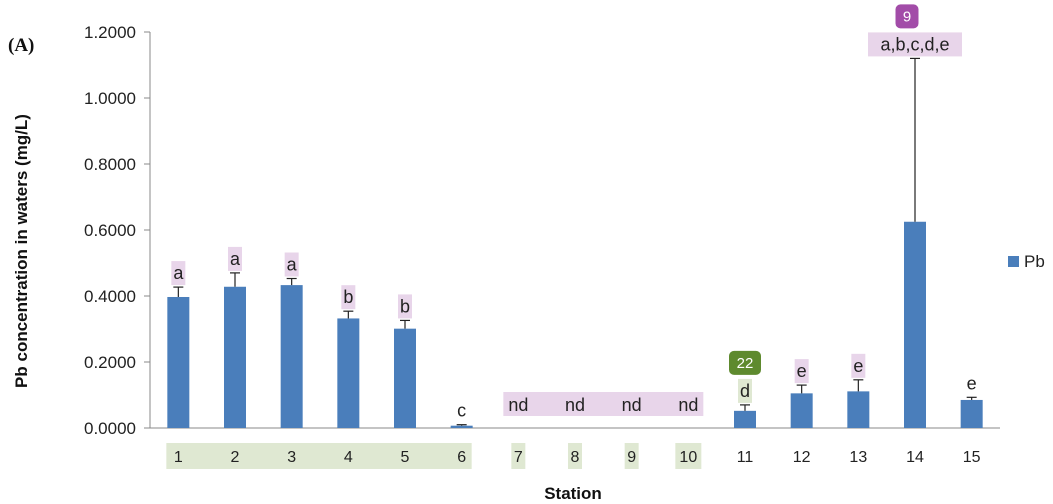  I want to click on y-tick-label: 0.4000, so click(110, 296).